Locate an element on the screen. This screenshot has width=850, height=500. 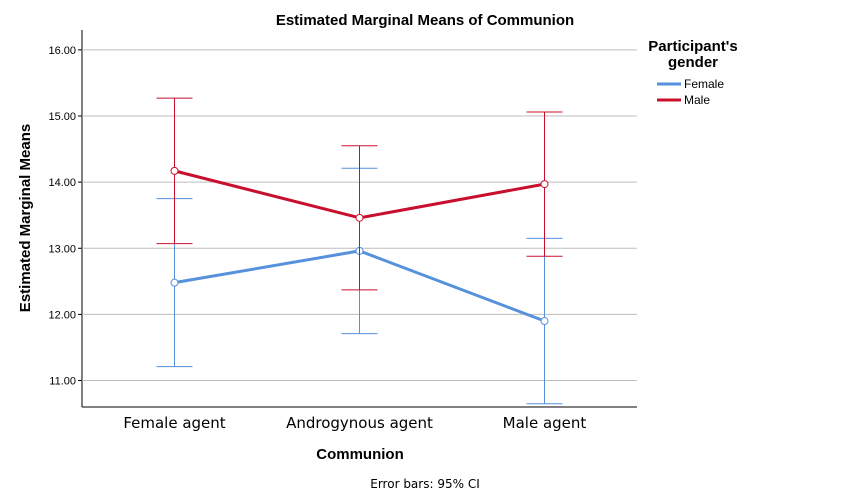
legend-label: Female is located at coordinates (704, 84).